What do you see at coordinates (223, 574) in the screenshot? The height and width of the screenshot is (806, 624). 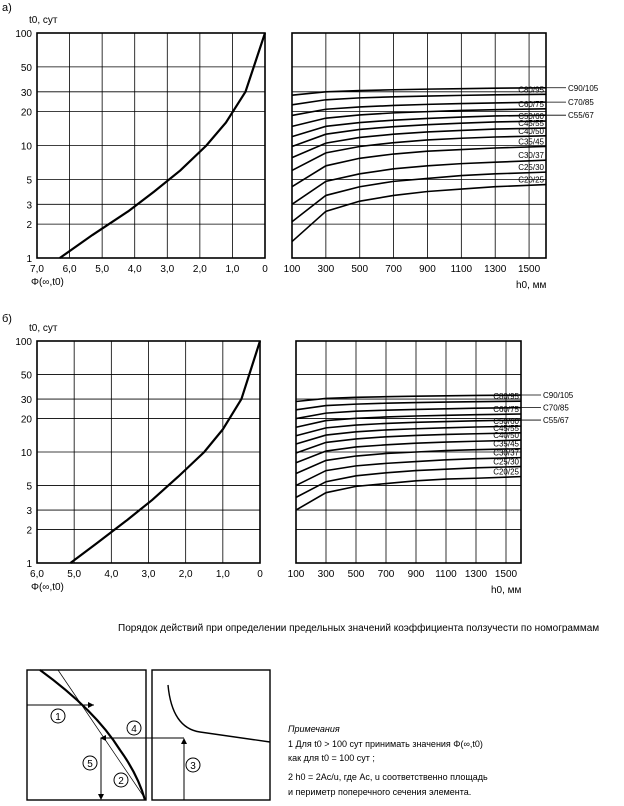 I see `x-tick-label: 1,0` at bounding box center [223, 574].